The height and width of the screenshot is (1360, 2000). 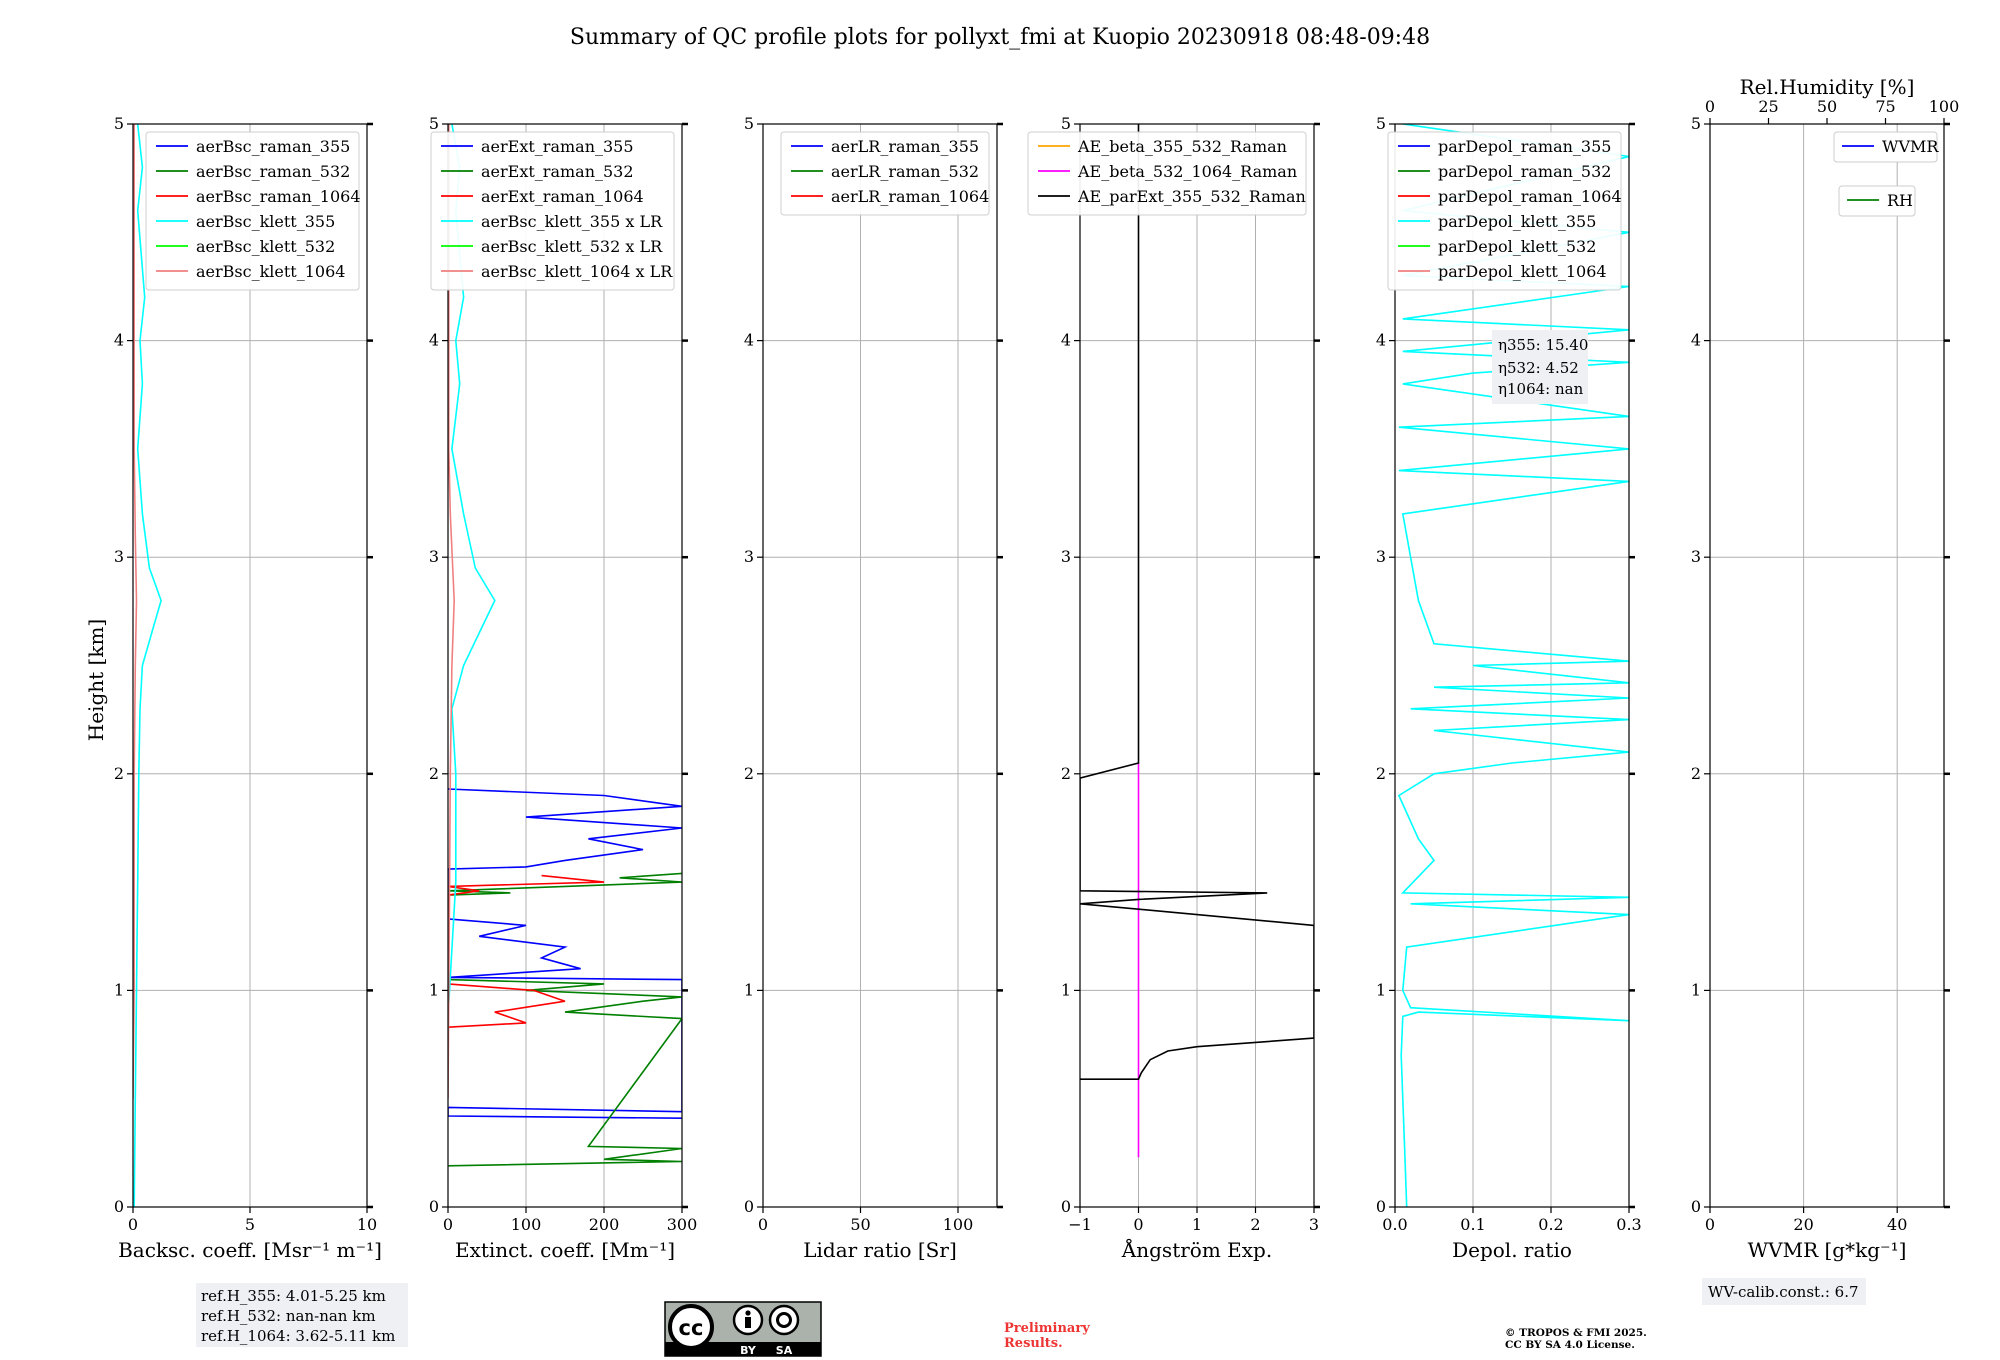 What do you see at coordinates (1827, 106) in the screenshot?
I see `top-x-tick-label: 50` at bounding box center [1827, 106].